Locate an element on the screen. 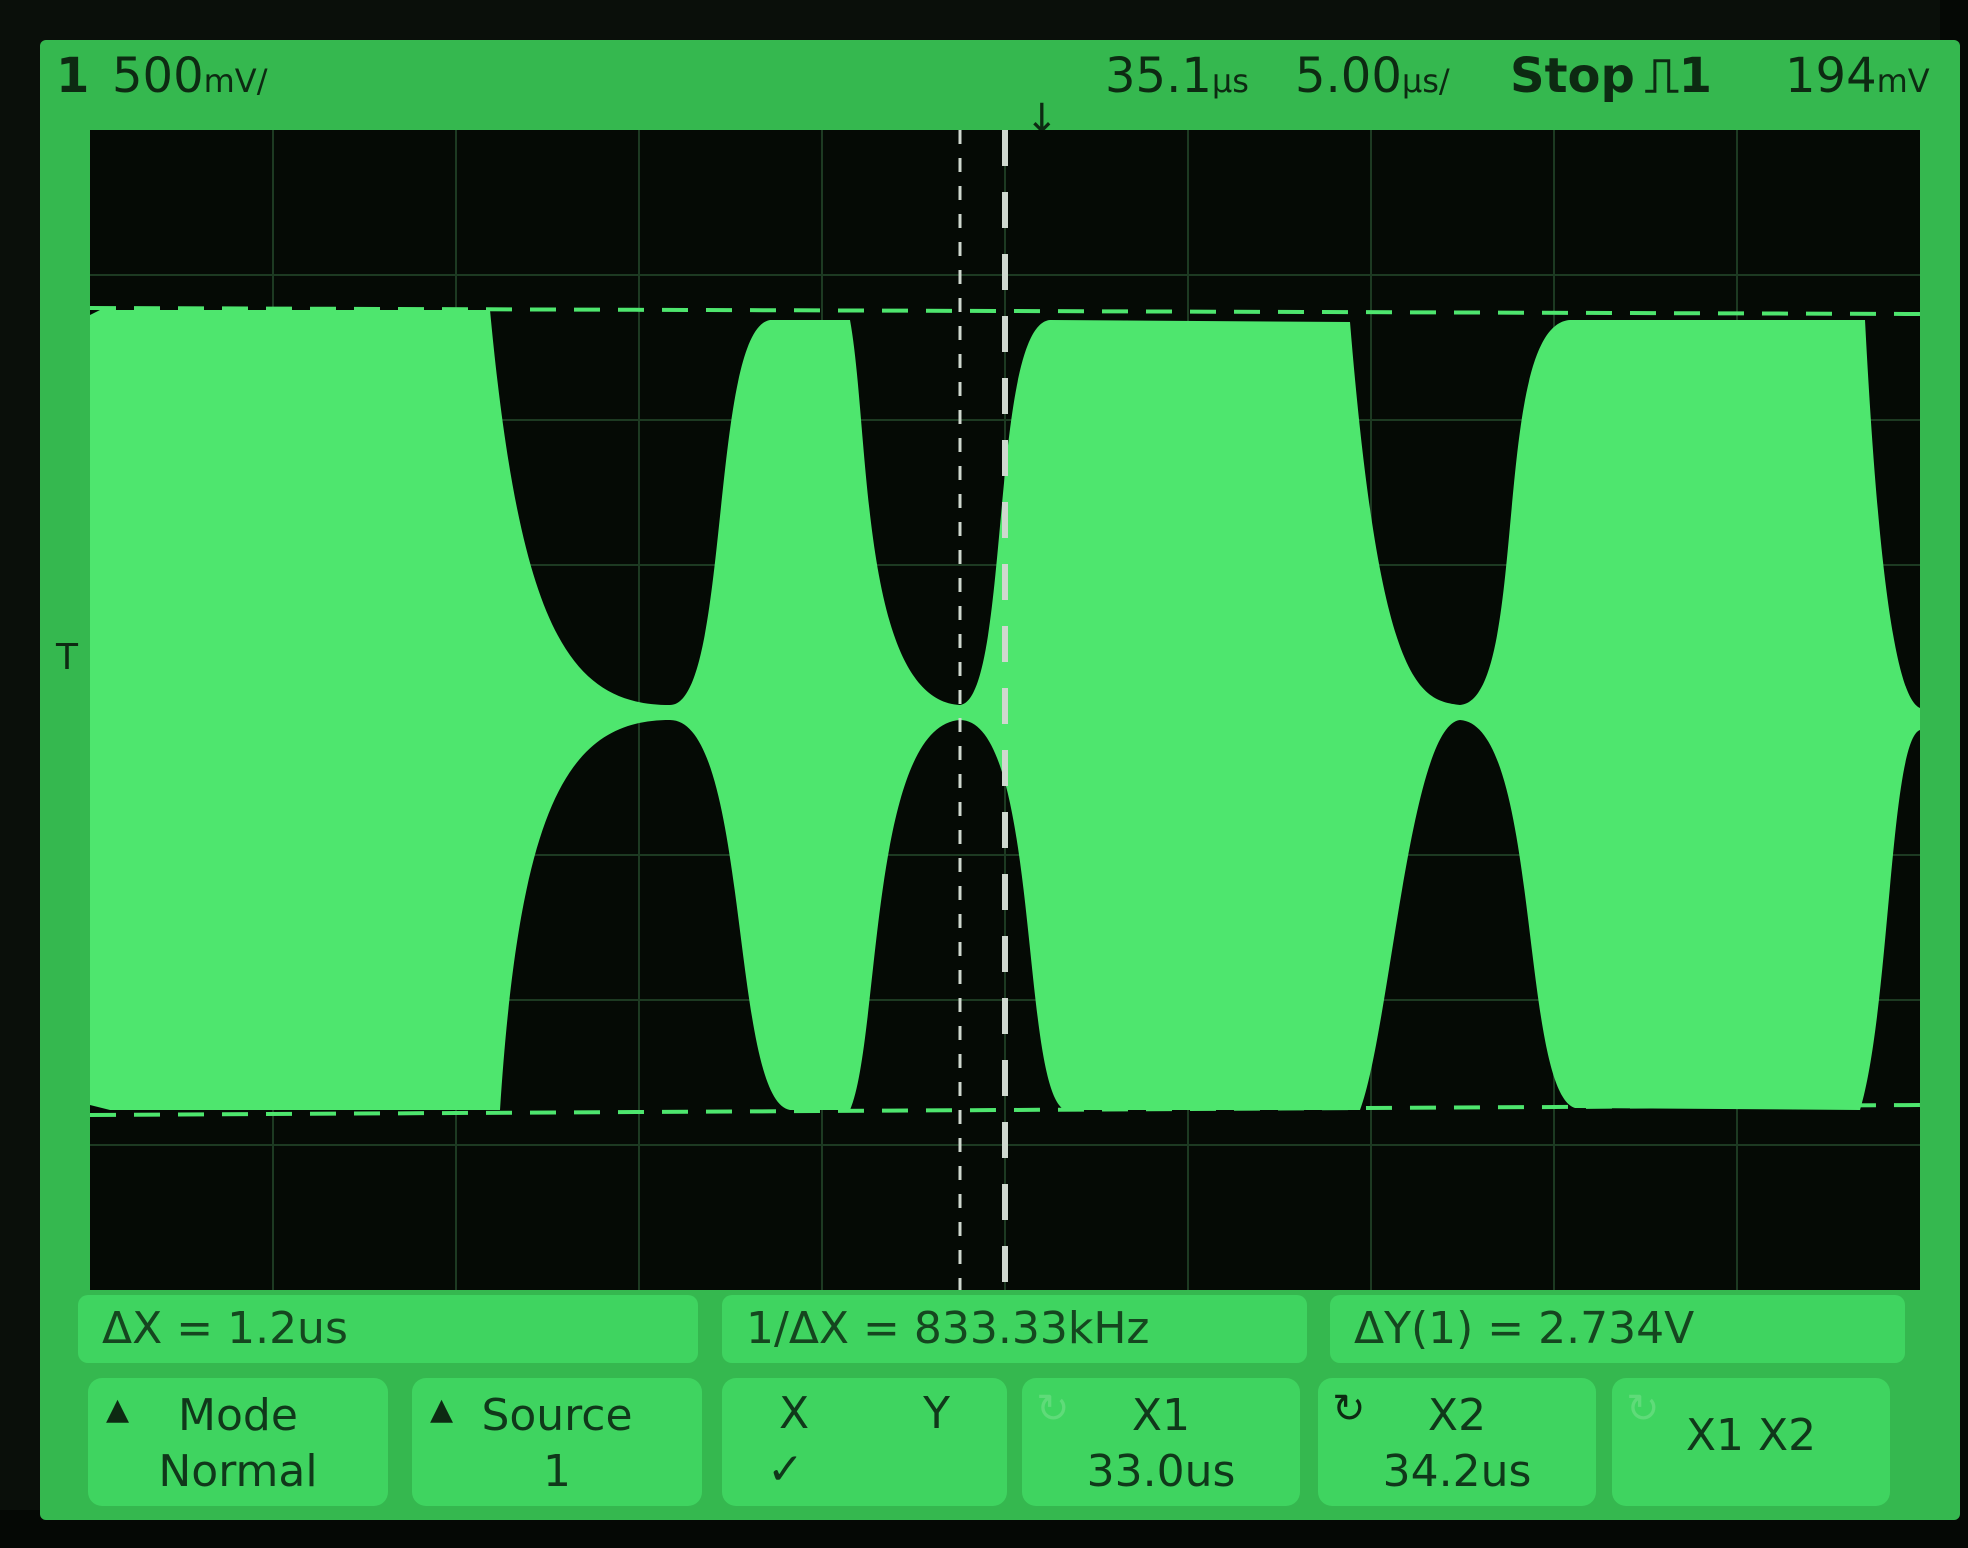 The height and width of the screenshot is (1548, 1968). delta-y-readout: ΔY(1) = 2.734V is located at coordinates (1617, 1329).